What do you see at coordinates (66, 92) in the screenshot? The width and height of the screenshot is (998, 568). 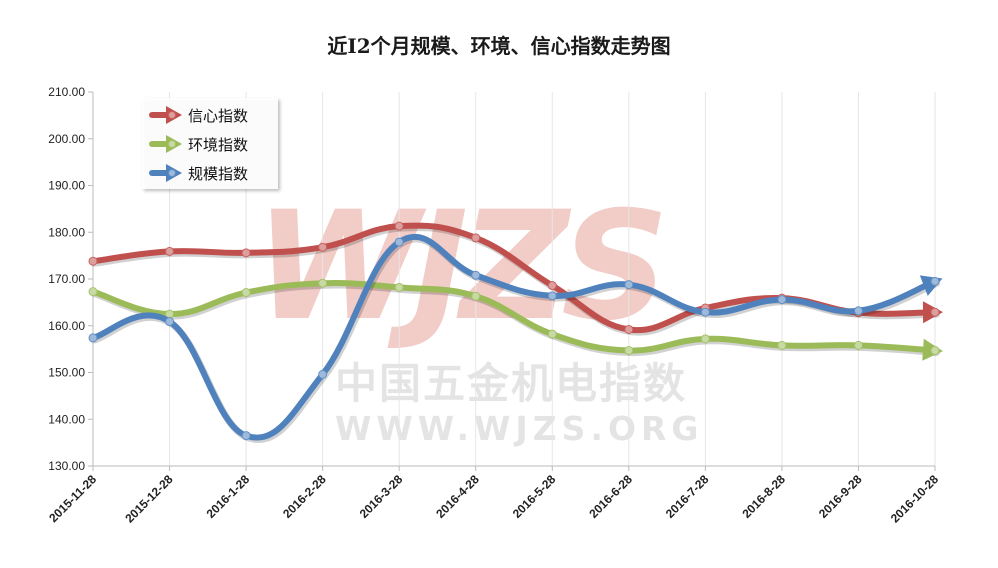 I see `y-tick-label: 210.00` at bounding box center [66, 92].